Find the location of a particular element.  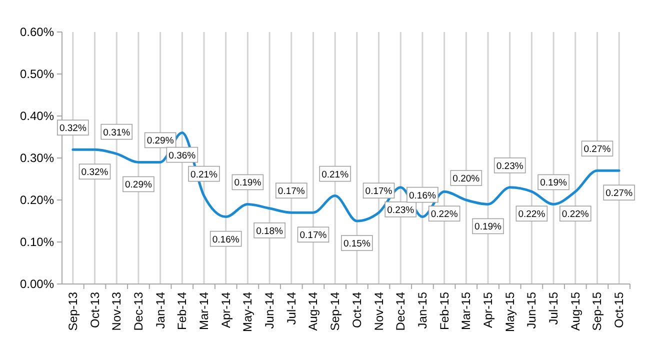

x-tick-label: Oct-14 is located at coordinates (357, 310).